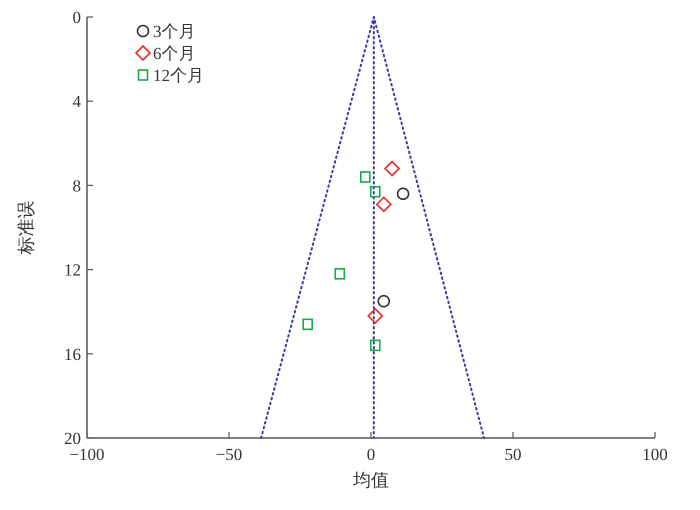  Describe the element at coordinates (371, 454) in the screenshot. I see `x-tick-label: 0` at that location.